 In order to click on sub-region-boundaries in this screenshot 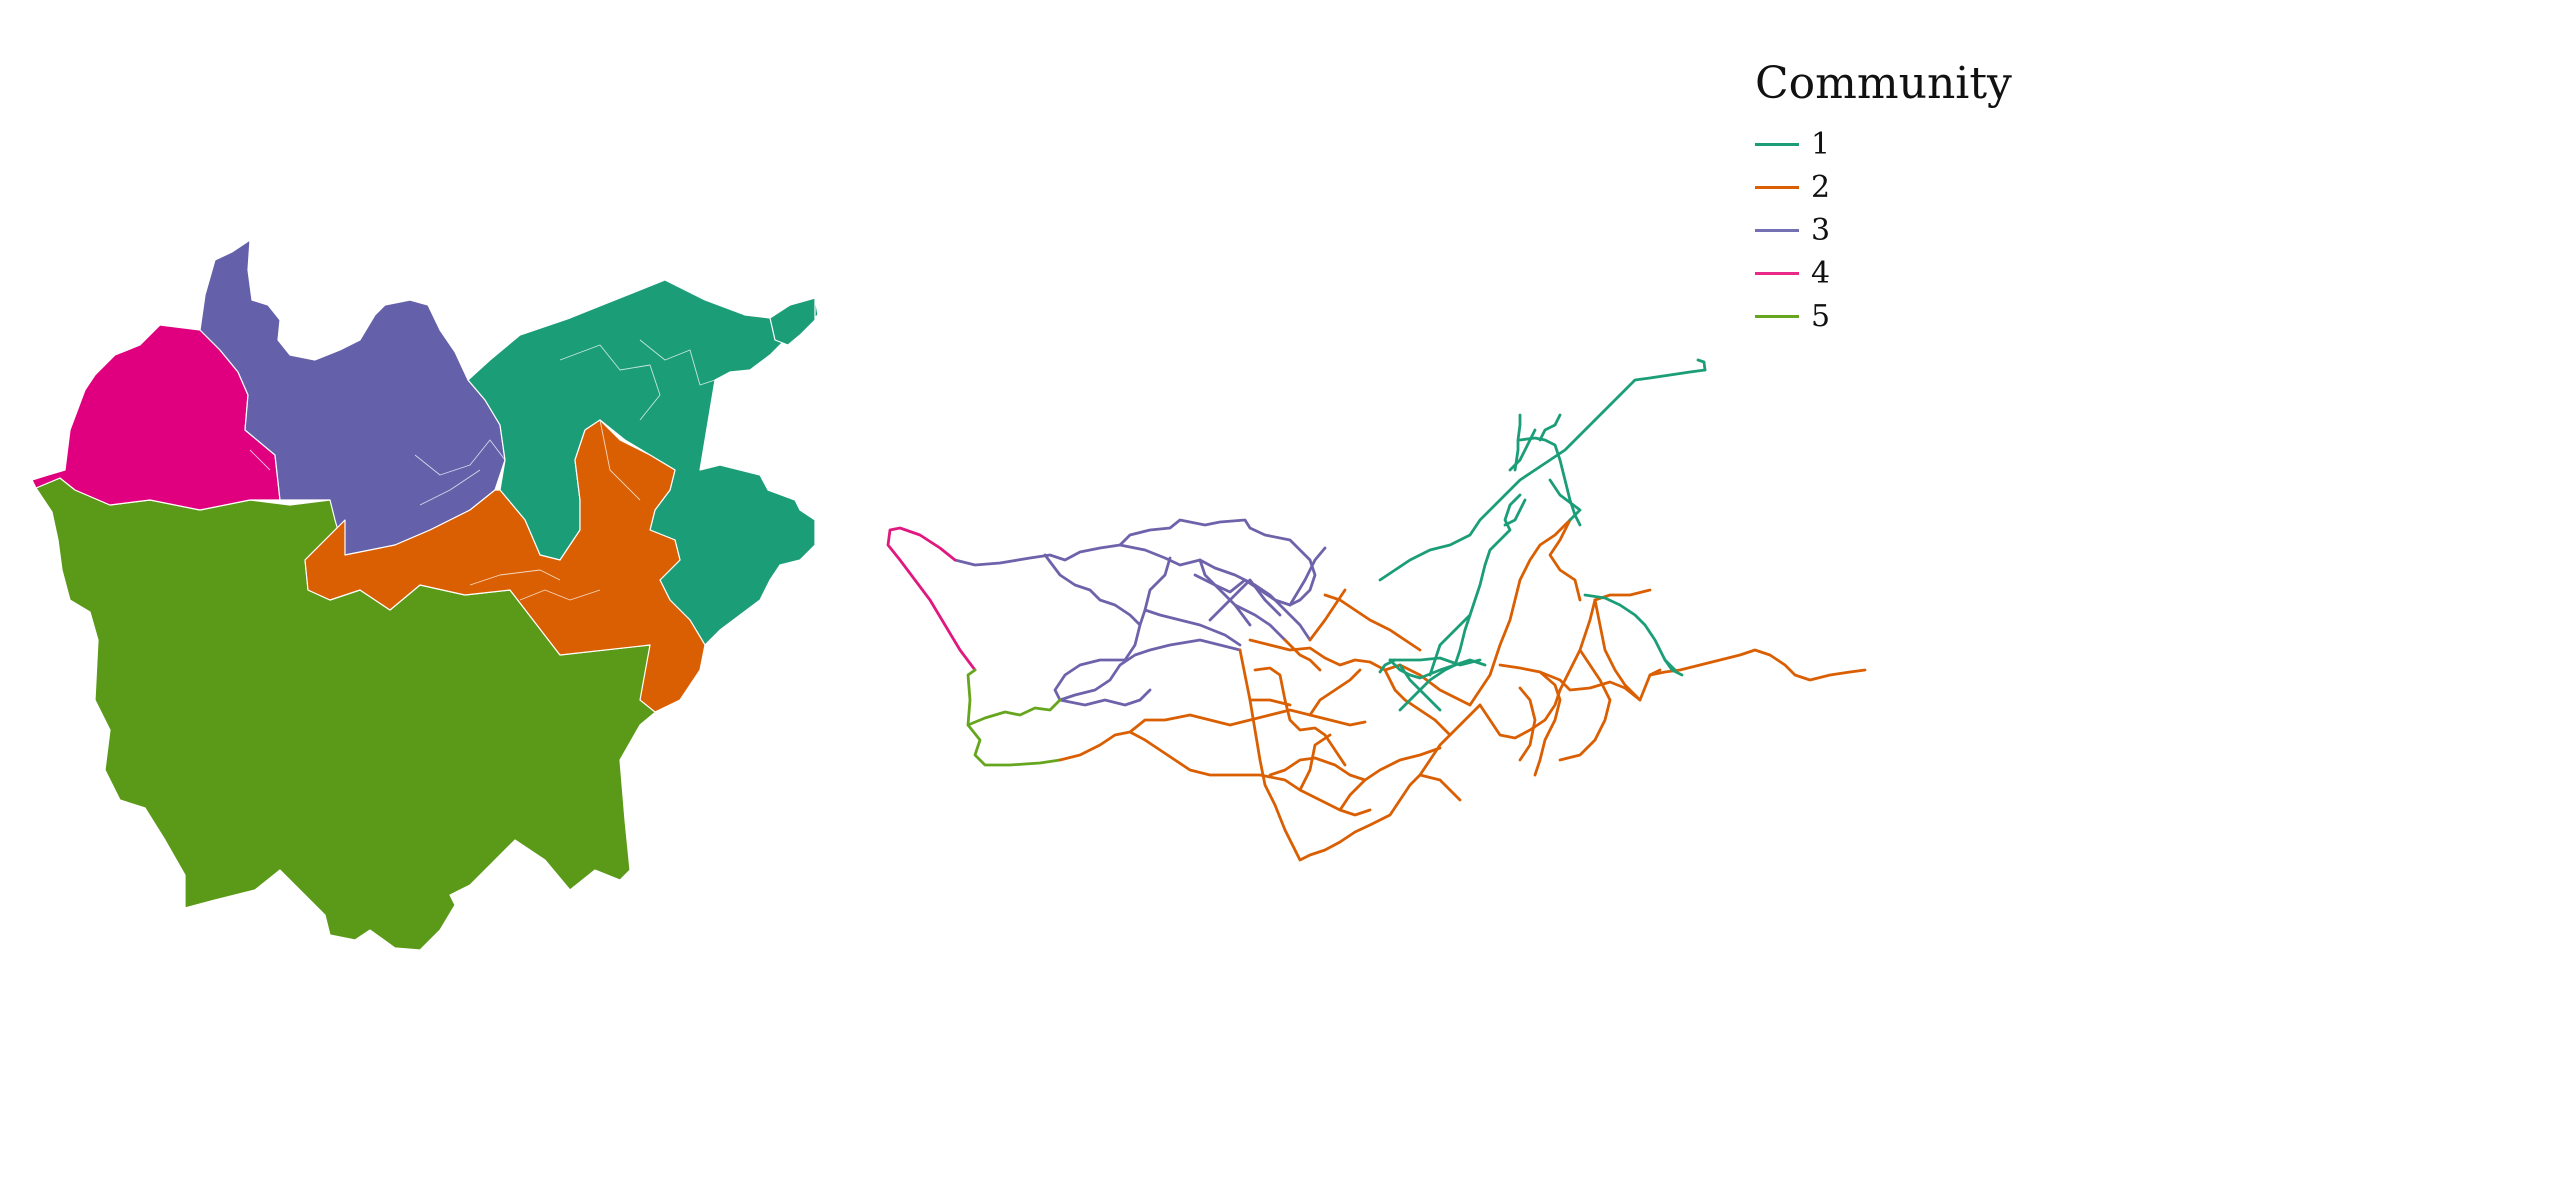, I will do `click(482, 470)`.